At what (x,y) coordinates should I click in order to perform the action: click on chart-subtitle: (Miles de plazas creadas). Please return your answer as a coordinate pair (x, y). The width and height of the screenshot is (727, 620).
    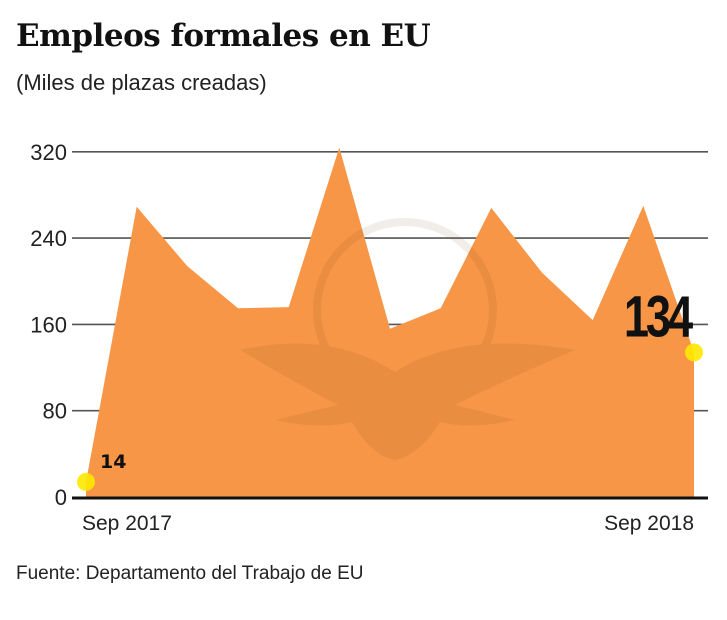
    Looking at the image, I should click on (141, 82).